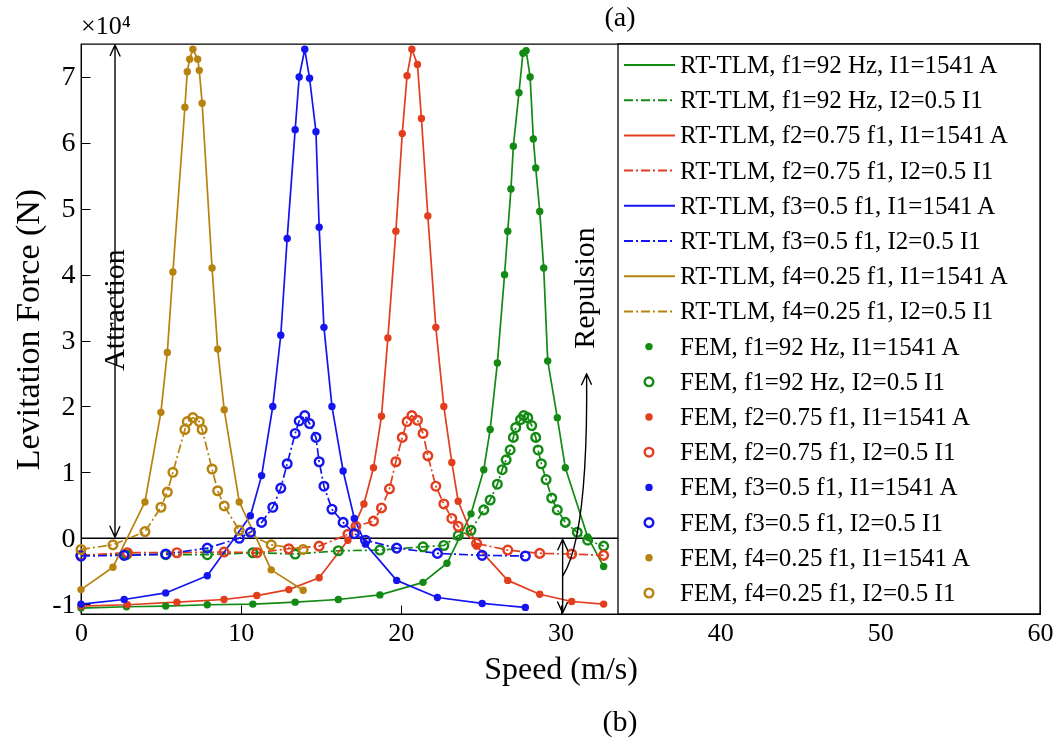  Describe the element at coordinates (241, 632) in the screenshot. I see `x-tick-label: 10` at that location.